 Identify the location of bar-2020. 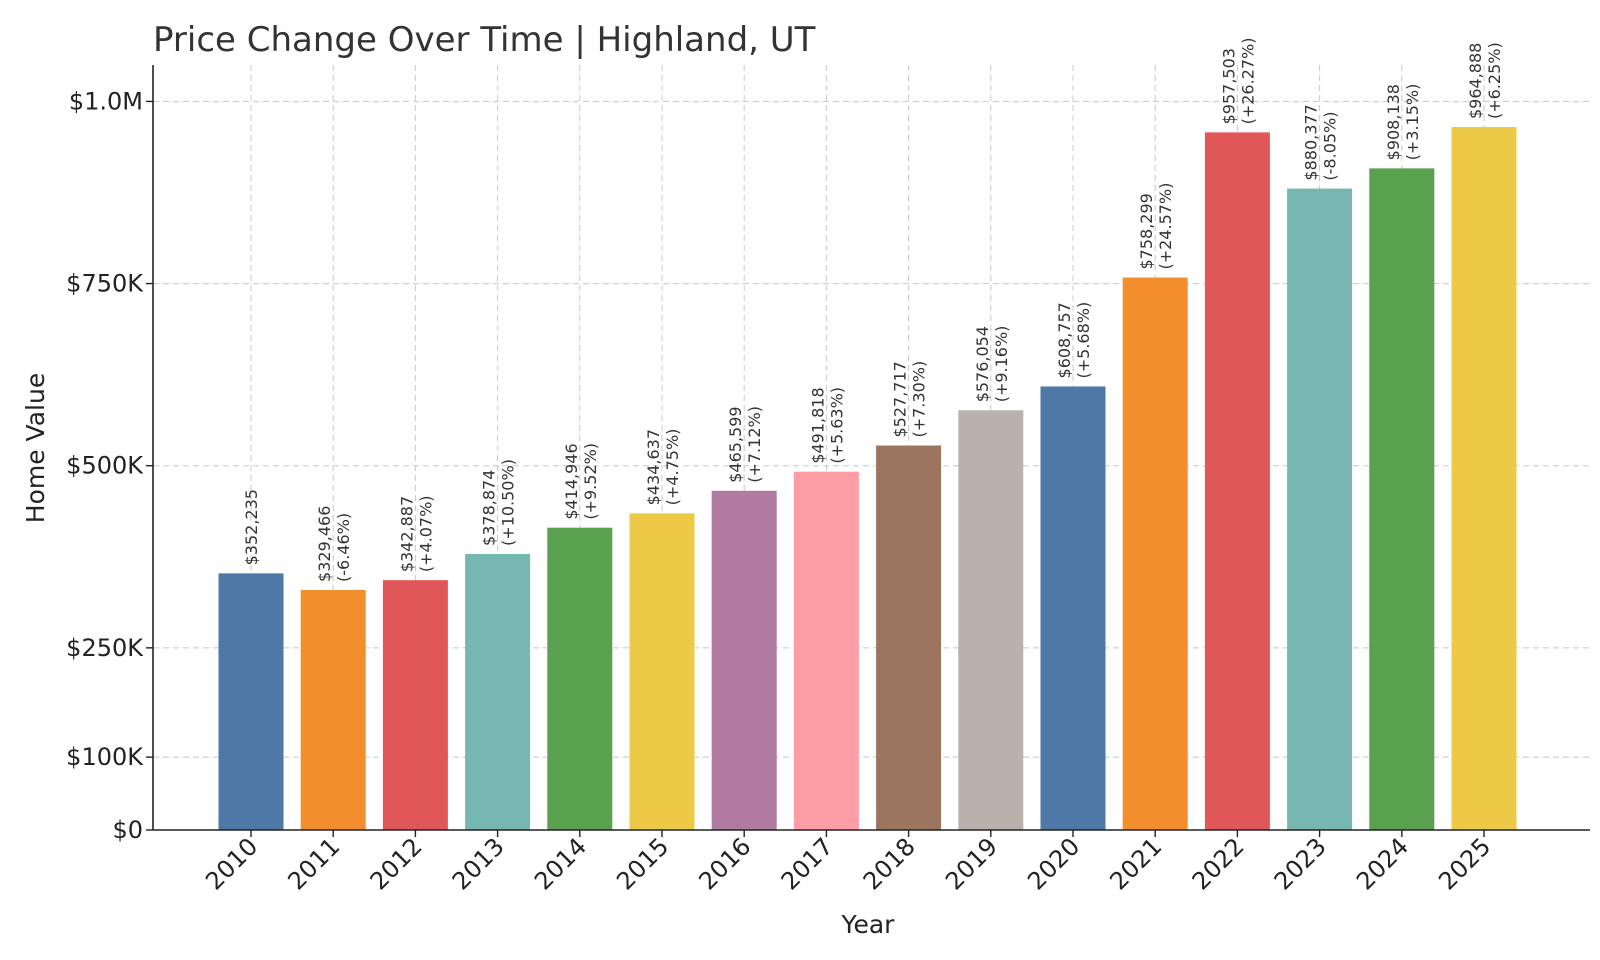
(1073, 608).